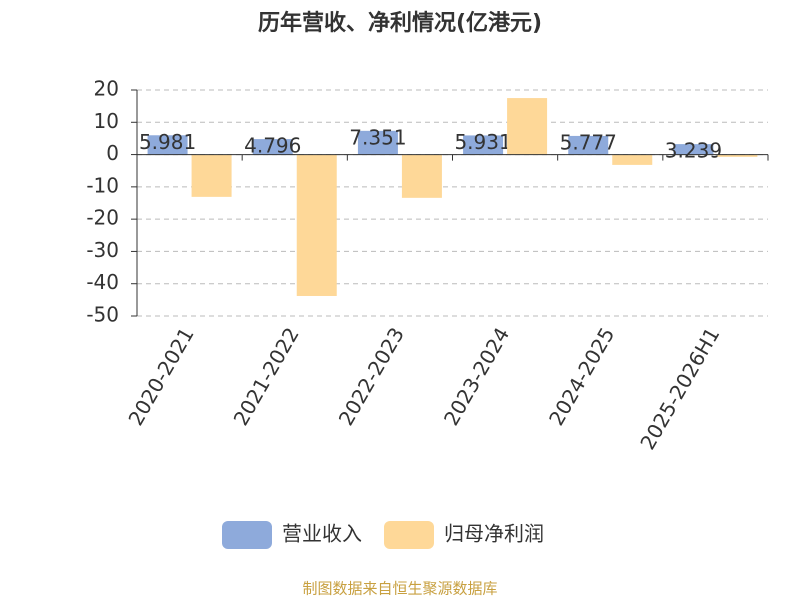  Describe the element at coordinates (112, 153) in the screenshot. I see `y-tick-label: 0` at that location.